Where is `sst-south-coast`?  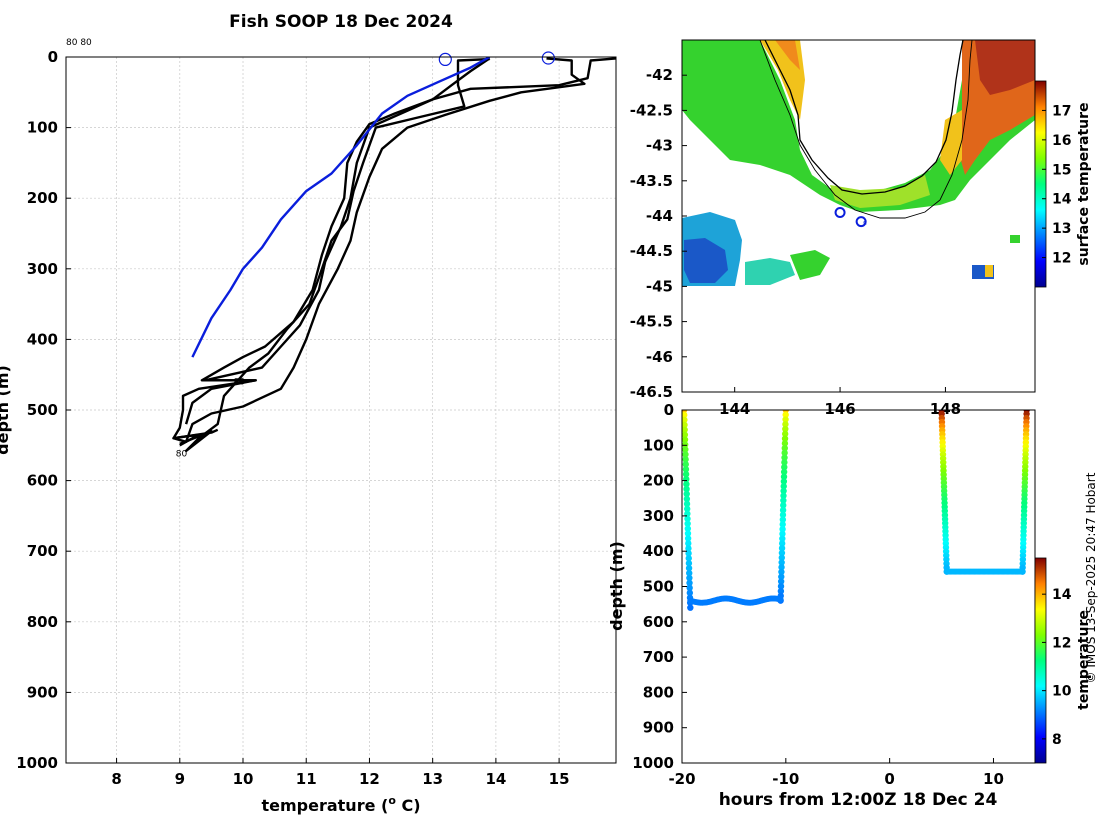 sst-south-coast is located at coordinates (880, 191).